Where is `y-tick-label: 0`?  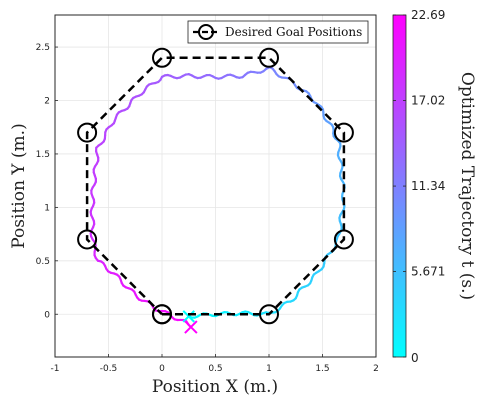
y-tick-label: 0 is located at coordinates (47, 315).